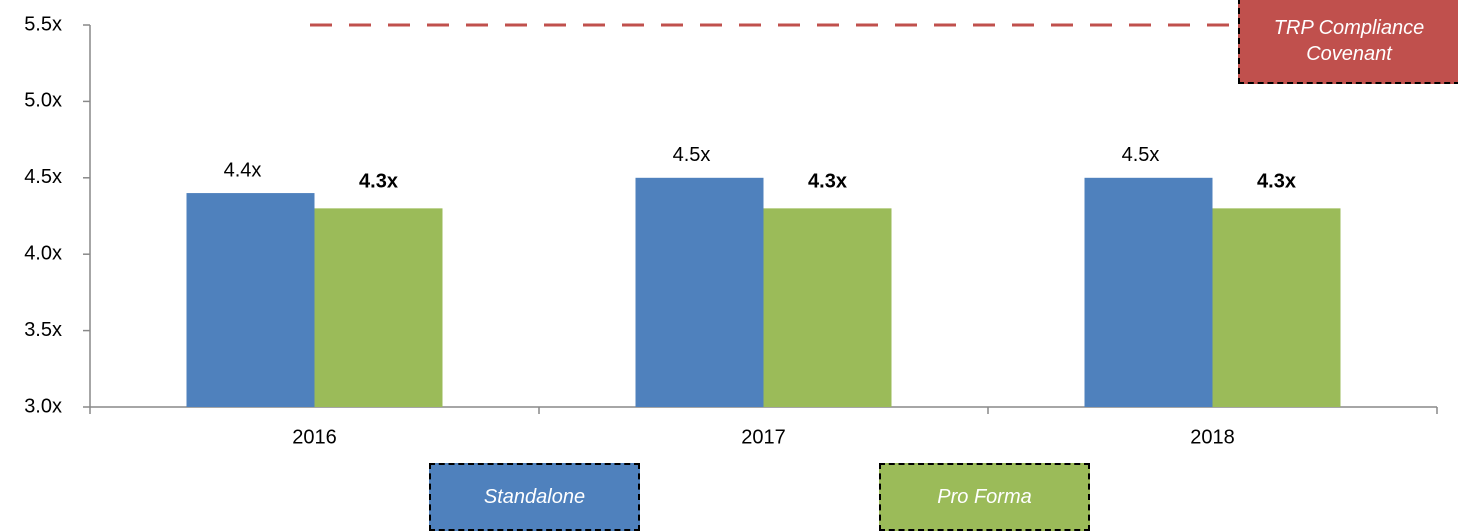 This screenshot has width=1458, height=531. I want to click on y-tick-label: 5.0x, so click(43, 101).